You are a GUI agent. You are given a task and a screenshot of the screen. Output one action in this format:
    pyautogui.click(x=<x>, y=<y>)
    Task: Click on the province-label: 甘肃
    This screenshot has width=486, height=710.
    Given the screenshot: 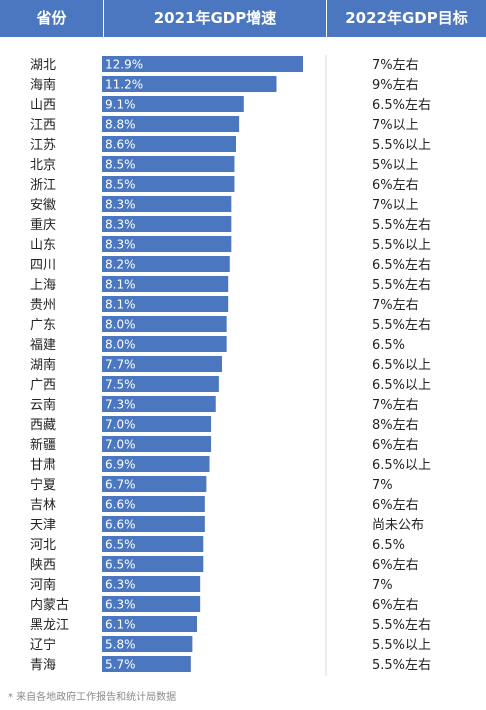 What is the action you would take?
    pyautogui.click(x=43, y=465)
    